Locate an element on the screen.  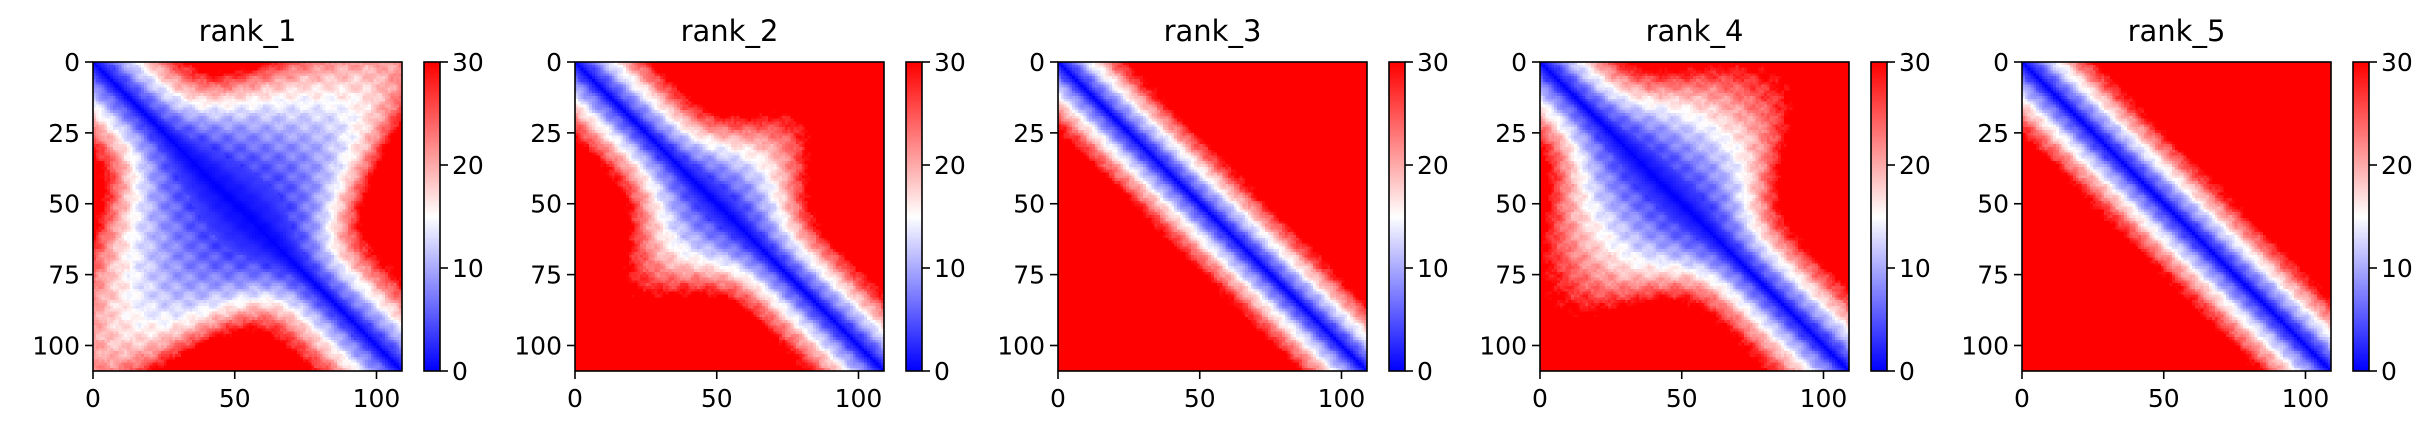
chart-title: rank_2 is located at coordinates (729, 31).